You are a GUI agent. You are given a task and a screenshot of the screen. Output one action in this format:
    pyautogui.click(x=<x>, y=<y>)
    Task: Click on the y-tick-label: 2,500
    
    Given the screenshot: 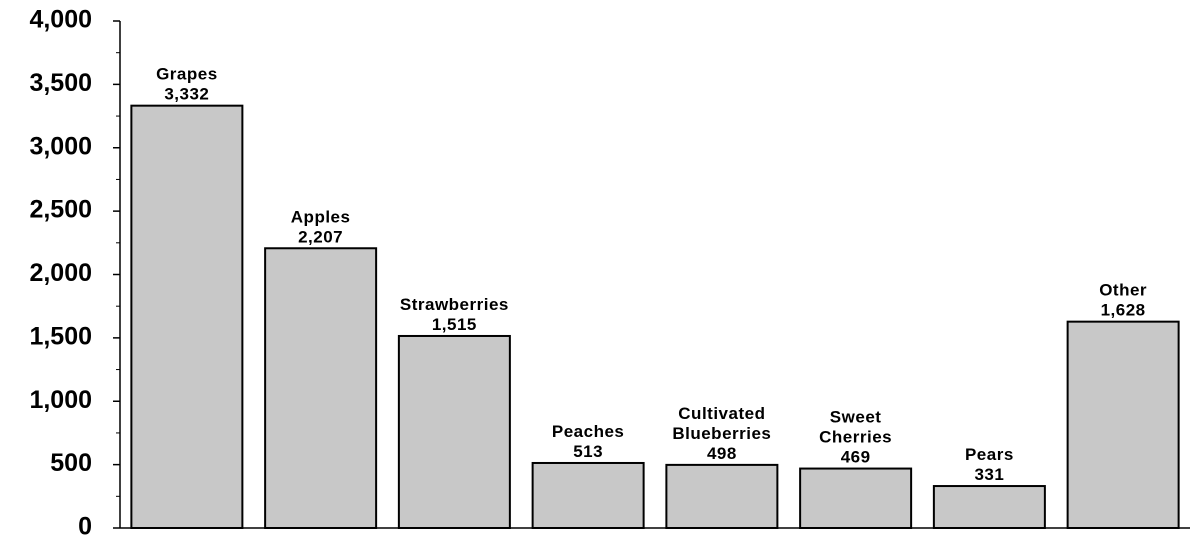 What is the action you would take?
    pyautogui.click(x=60, y=210)
    